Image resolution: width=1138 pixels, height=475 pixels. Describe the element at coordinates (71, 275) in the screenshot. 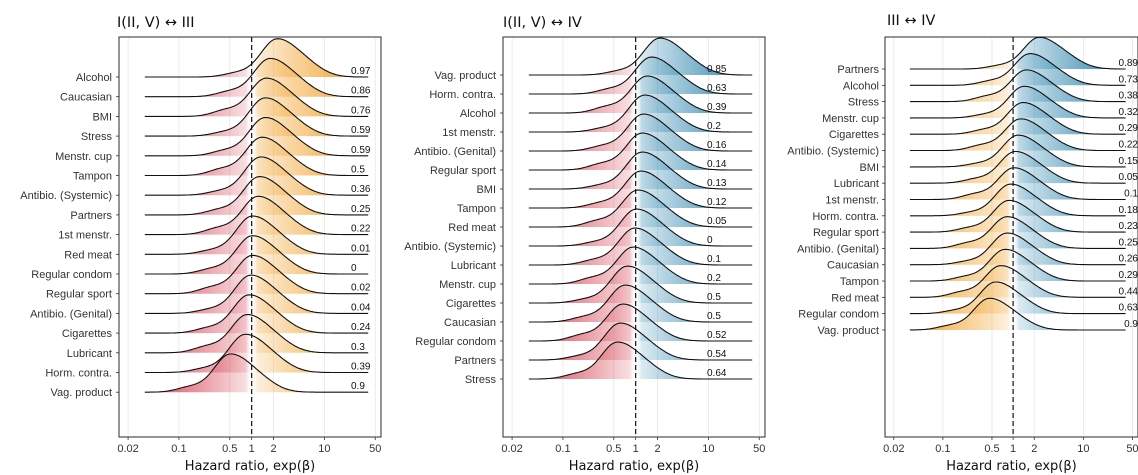

I see `row-label: Regular condom` at that location.